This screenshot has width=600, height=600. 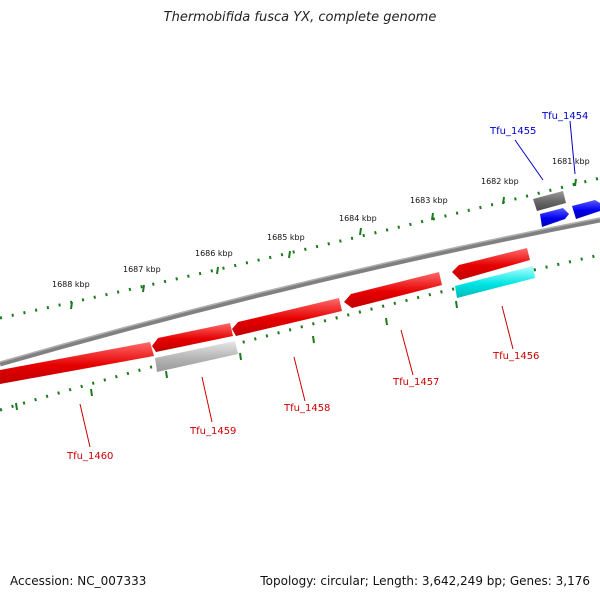 I want to click on gene-label: Tfu_1455, so click(x=512, y=131).